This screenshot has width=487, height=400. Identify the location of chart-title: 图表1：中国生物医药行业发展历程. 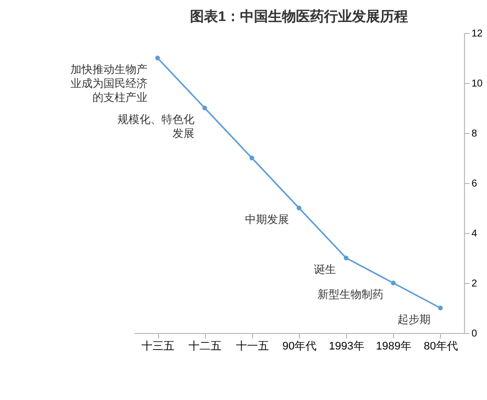
(299, 16).